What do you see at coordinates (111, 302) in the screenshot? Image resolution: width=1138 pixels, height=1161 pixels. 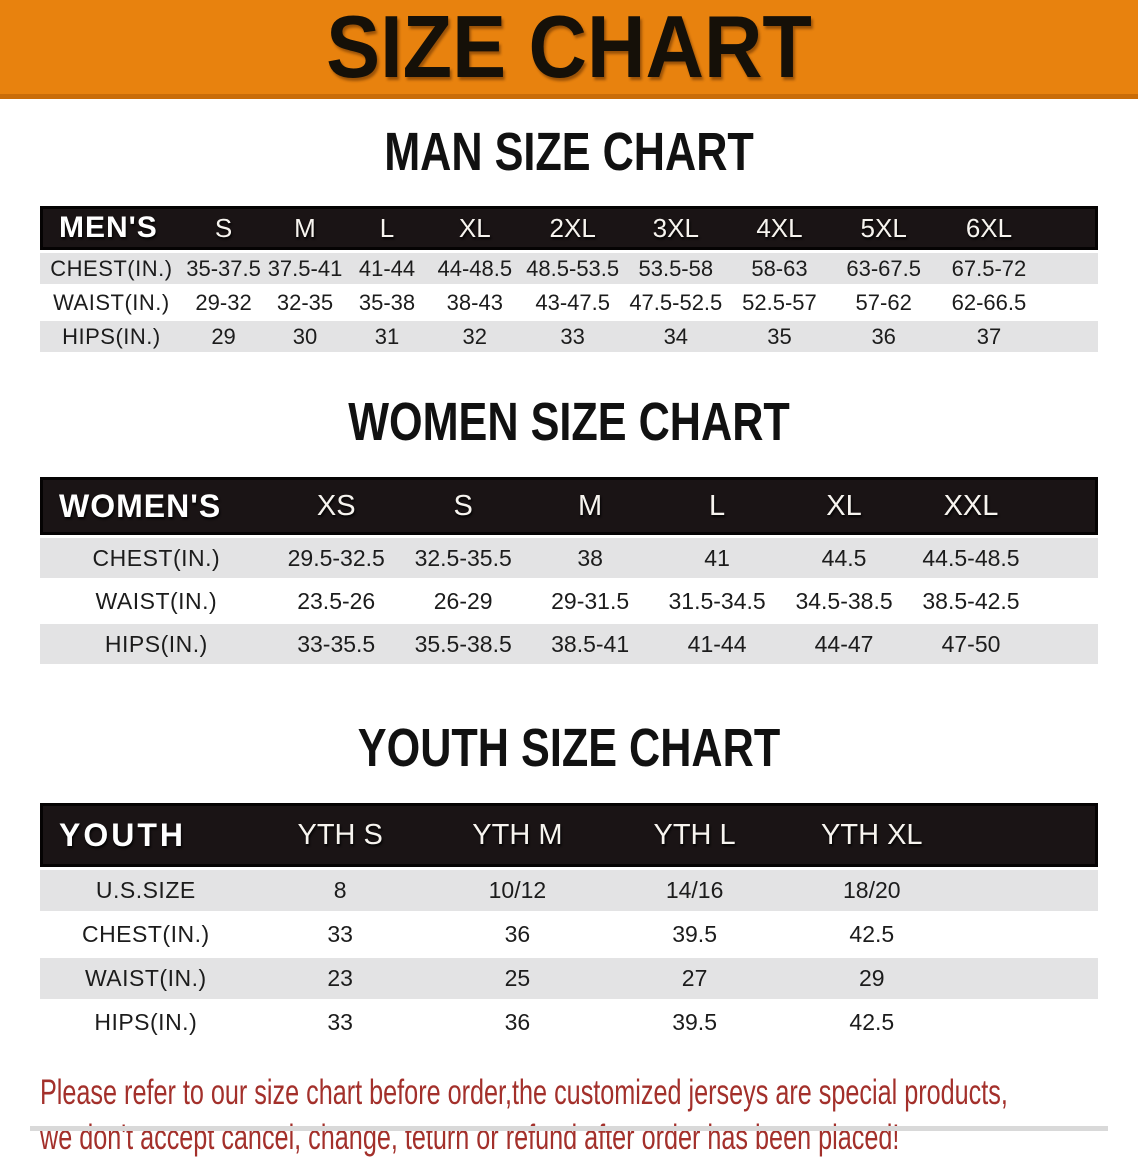 I see `men-row-label-2: WAIST(IN.)` at bounding box center [111, 302].